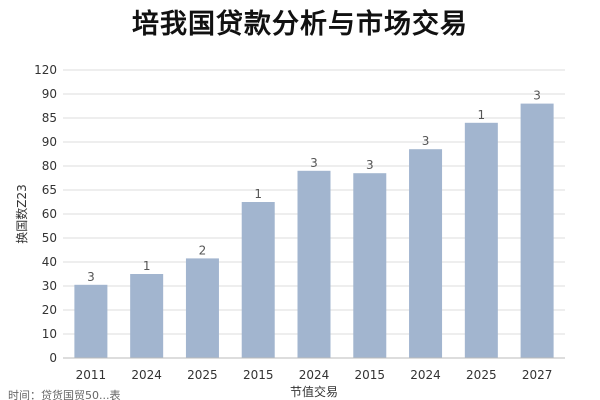 This screenshot has width=600, height=400. What do you see at coordinates (49, 310) in the screenshot?
I see `y-tick-label: 20` at bounding box center [49, 310].